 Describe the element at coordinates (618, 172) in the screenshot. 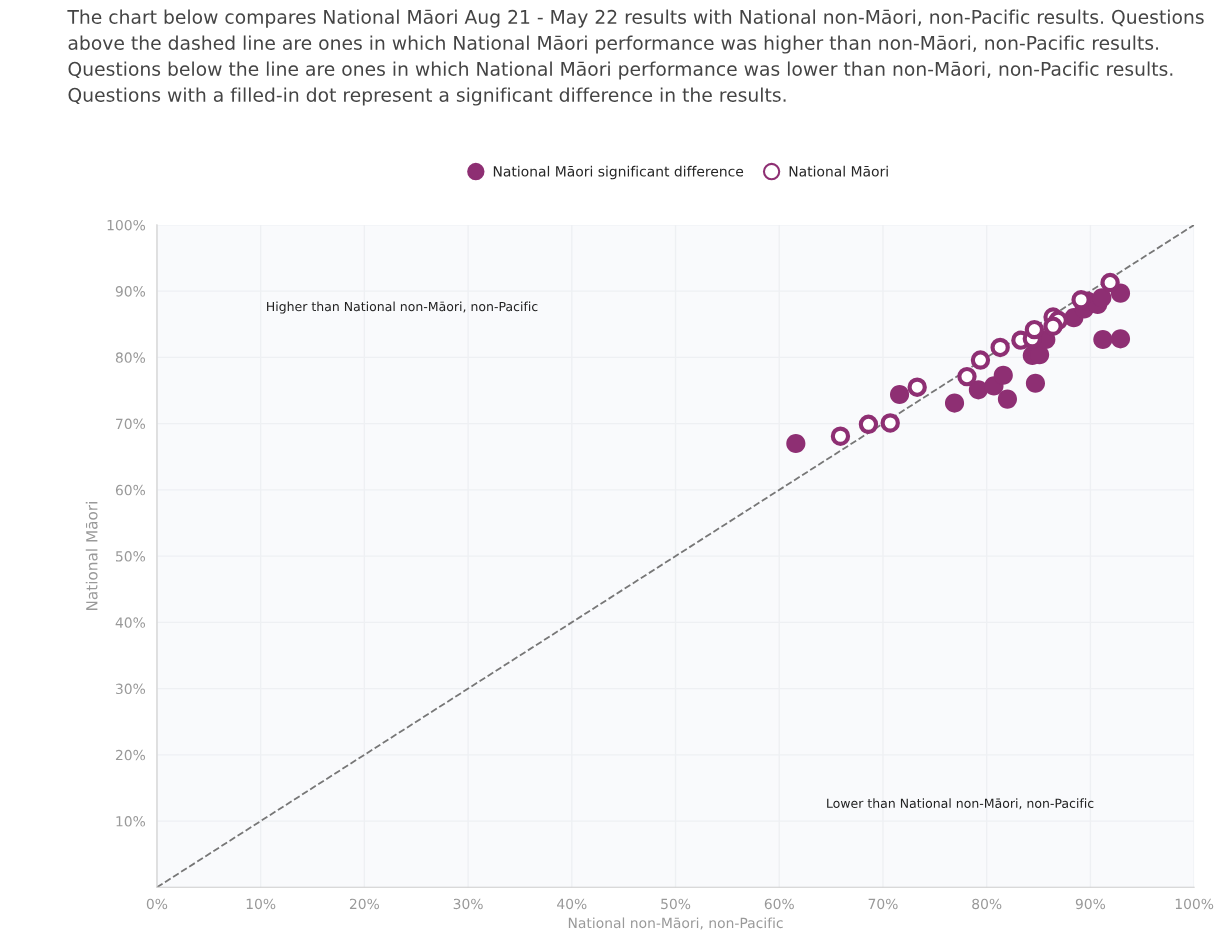

I see `legend-label: National Māori significant difference` at that location.